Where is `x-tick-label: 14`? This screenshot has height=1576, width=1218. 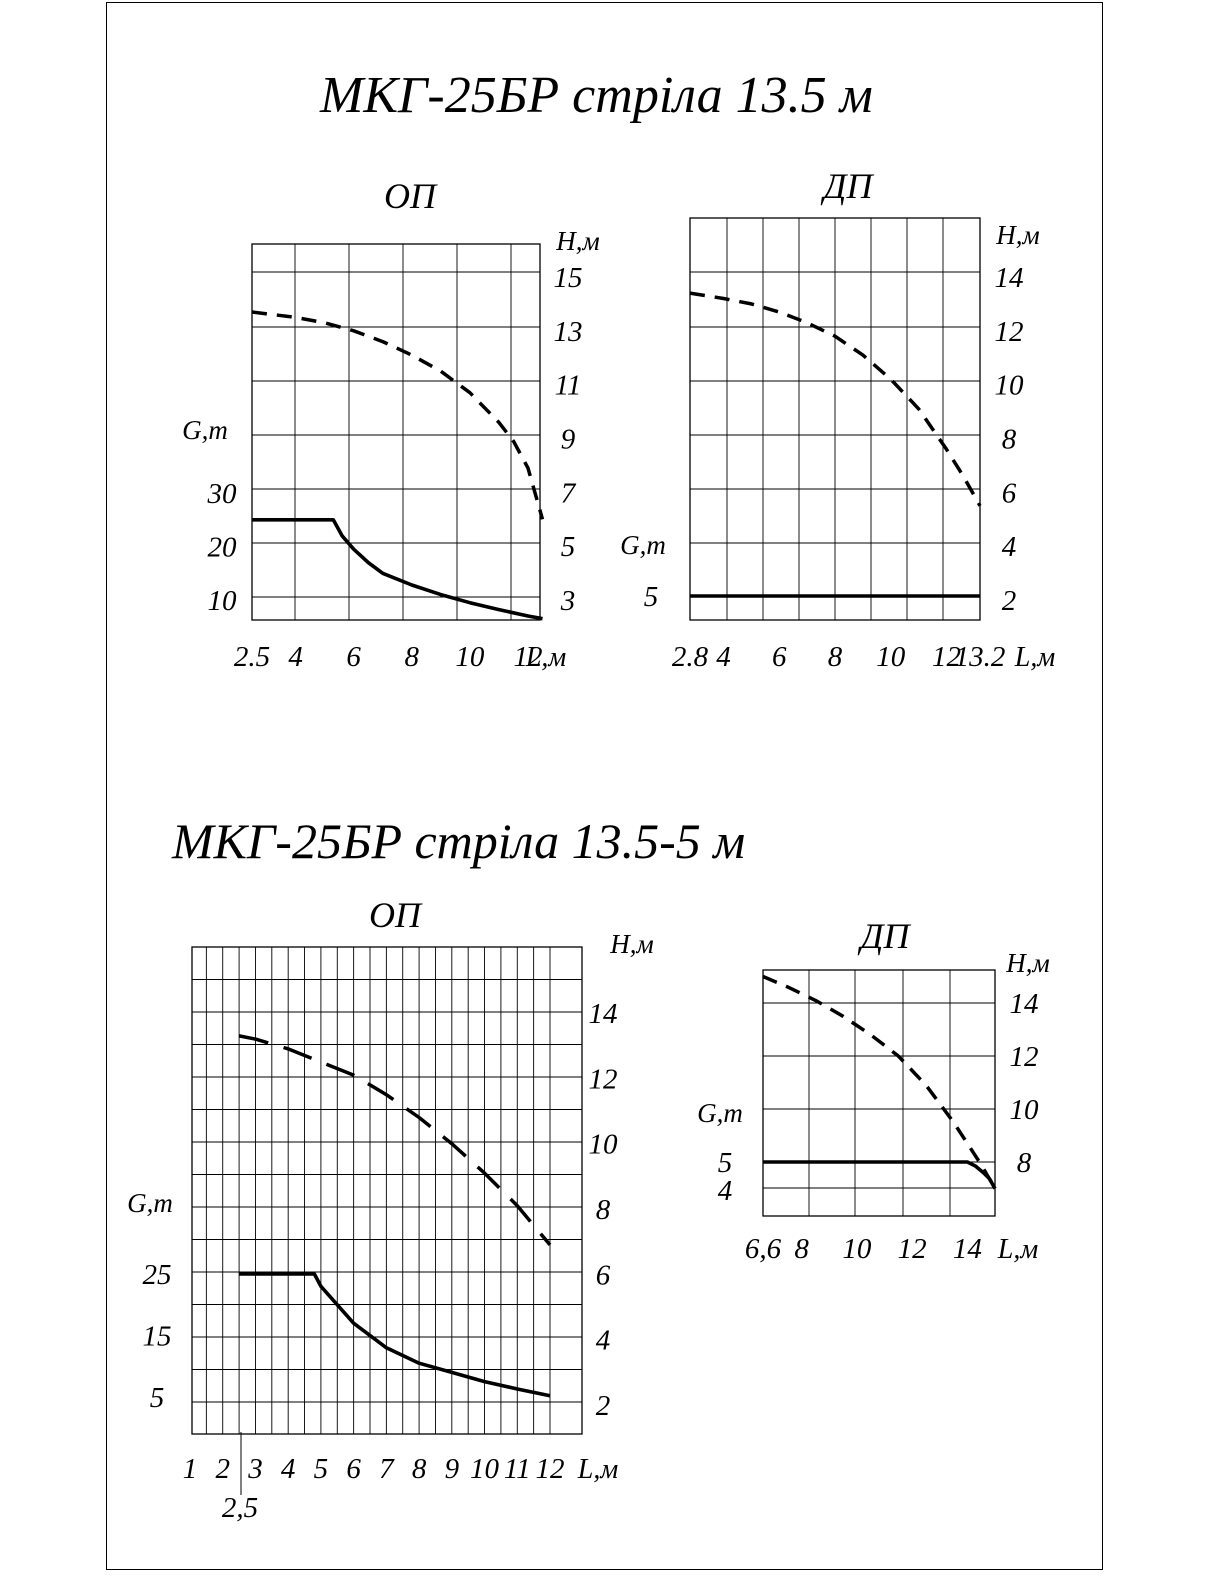
x-tick-label: 14 is located at coordinates (967, 1249).